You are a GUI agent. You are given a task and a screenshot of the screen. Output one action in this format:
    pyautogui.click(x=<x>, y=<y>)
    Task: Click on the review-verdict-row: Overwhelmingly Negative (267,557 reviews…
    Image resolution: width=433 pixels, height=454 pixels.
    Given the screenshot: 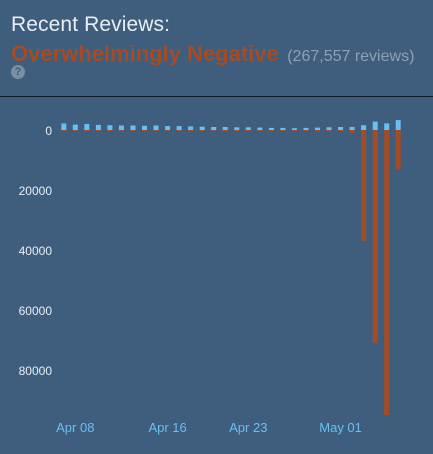 What is the action you would take?
    pyautogui.click(x=212, y=54)
    